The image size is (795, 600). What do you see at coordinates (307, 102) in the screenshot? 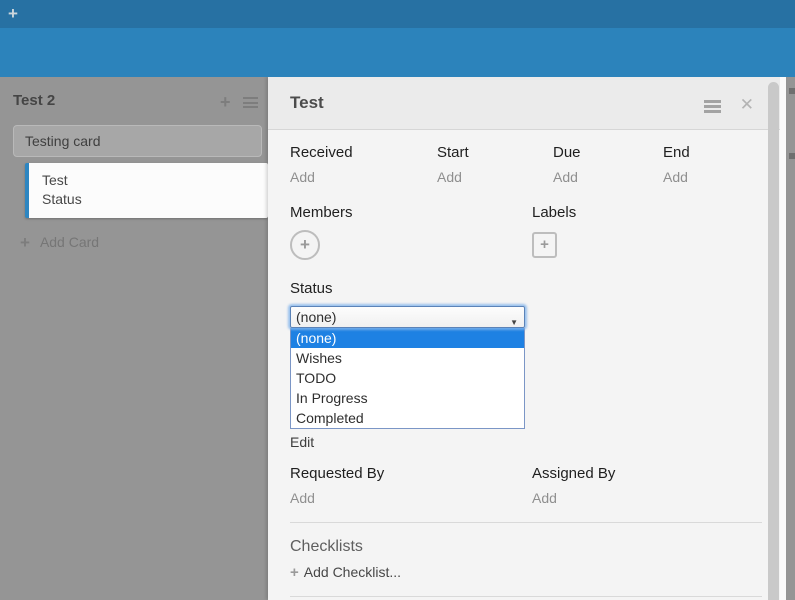
I see `card-detail-title: Test` at bounding box center [307, 102].